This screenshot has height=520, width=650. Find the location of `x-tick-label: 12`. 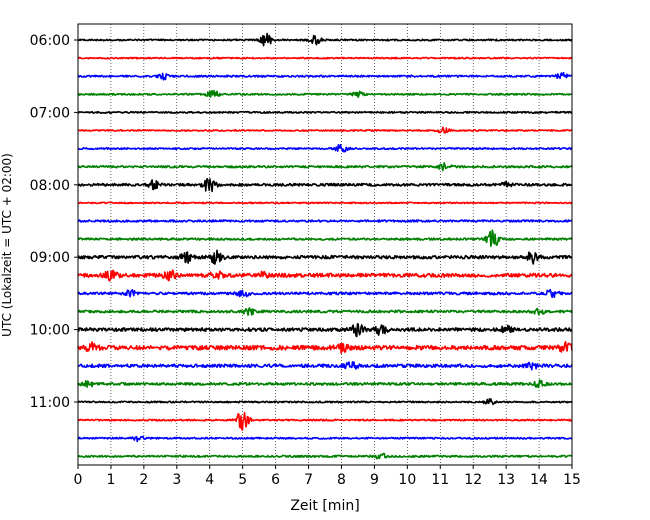

x-tick-label: 12 is located at coordinates (473, 480).